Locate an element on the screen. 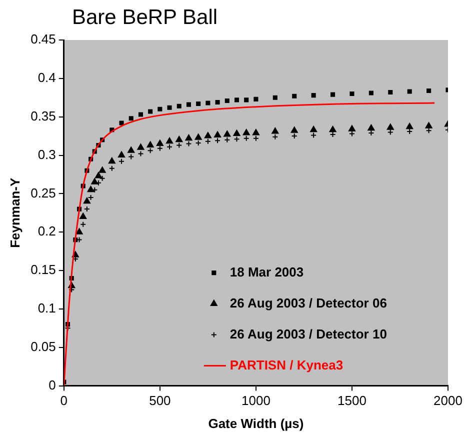 Image resolution: width=466 pixels, height=440 pixels. legend-label: 18 Mar 2003 is located at coordinates (267, 272).